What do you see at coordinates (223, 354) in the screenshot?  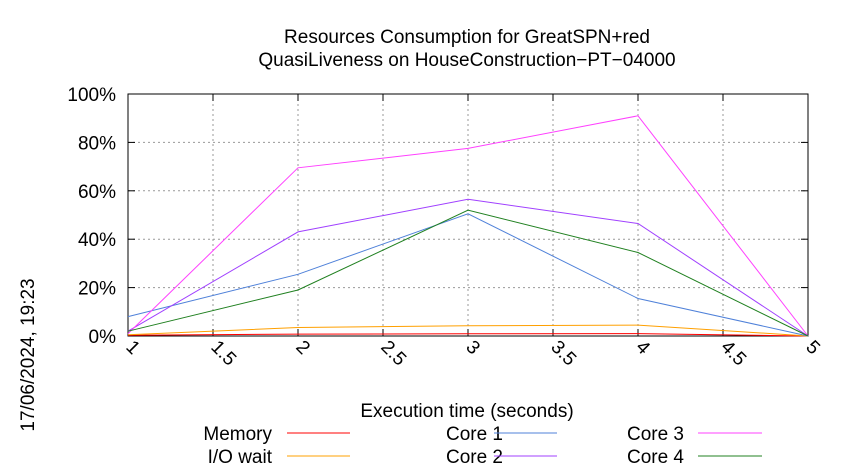 I see `x-tick-label: 1.5` at bounding box center [223, 354].